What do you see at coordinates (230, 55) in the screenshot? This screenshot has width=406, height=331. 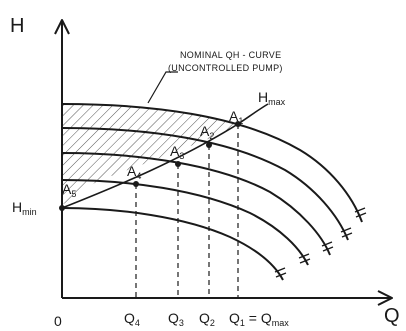 I see `annotation-line-1: NOMINAL QH - CURVE` at bounding box center [230, 55].